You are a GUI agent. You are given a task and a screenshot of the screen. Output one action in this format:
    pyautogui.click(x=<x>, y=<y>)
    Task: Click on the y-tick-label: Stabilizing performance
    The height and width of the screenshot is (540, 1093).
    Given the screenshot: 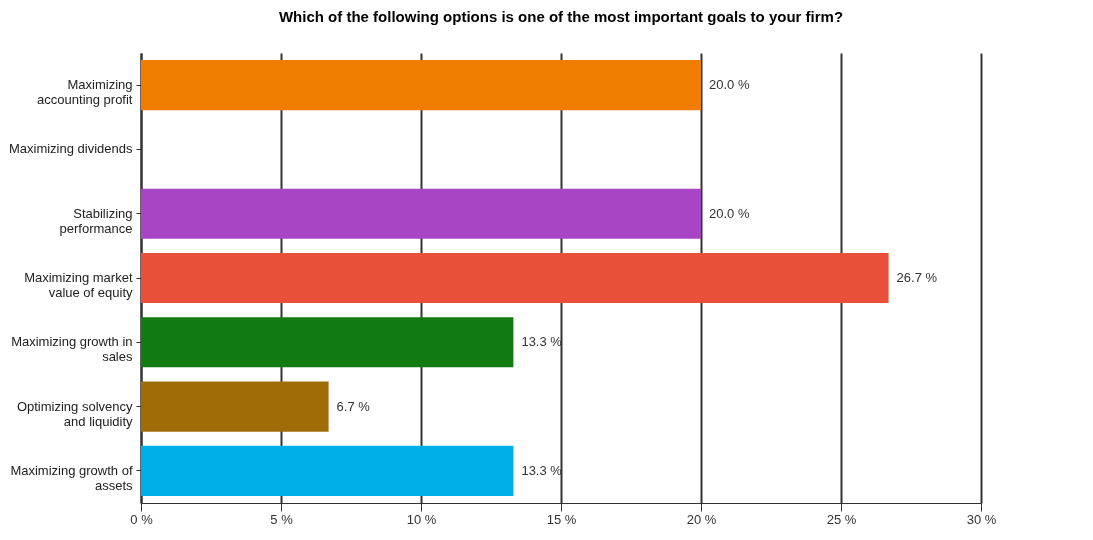 What is the action you would take?
    pyautogui.click(x=96, y=220)
    